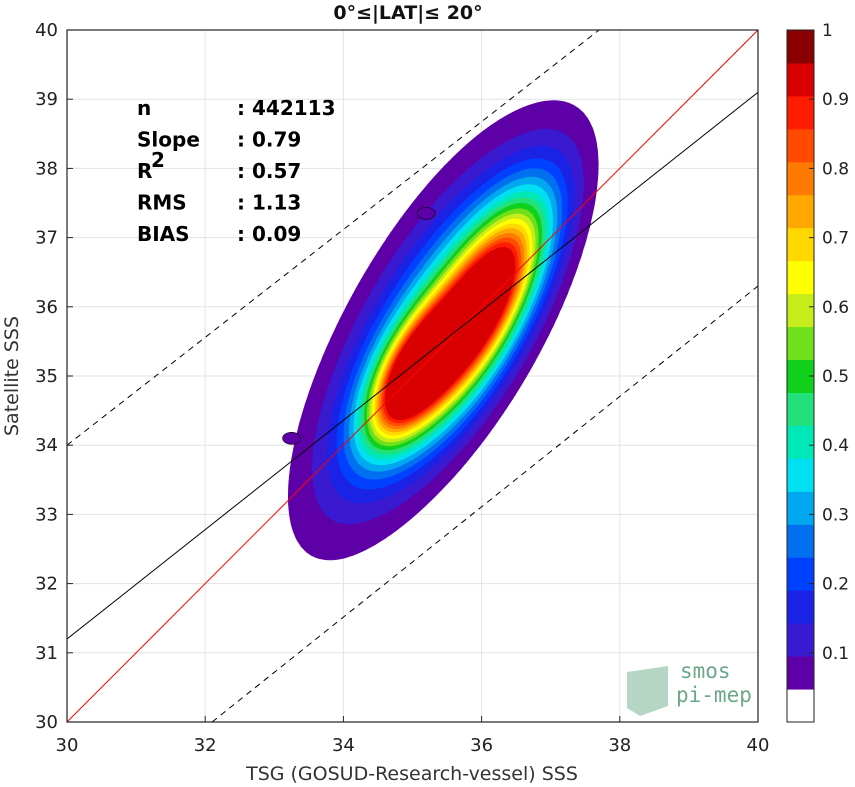  What do you see at coordinates (276, 140) in the screenshot?
I see `stat-value: 0.79` at bounding box center [276, 140].